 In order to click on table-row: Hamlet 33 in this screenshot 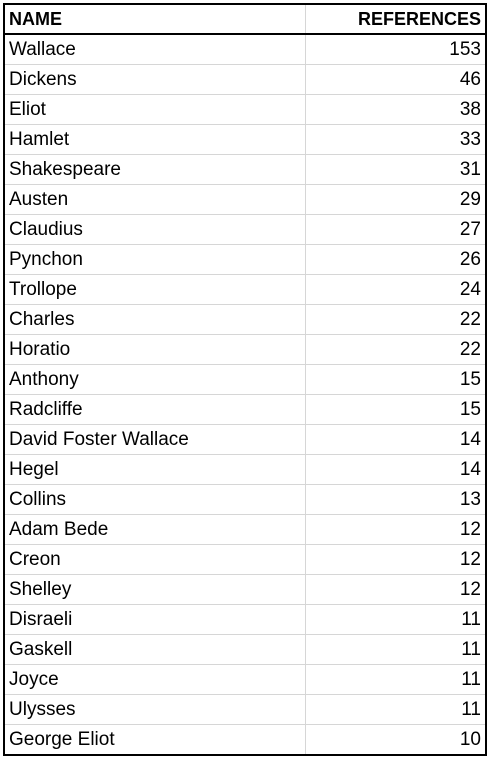, I will do `click(245, 139)`.